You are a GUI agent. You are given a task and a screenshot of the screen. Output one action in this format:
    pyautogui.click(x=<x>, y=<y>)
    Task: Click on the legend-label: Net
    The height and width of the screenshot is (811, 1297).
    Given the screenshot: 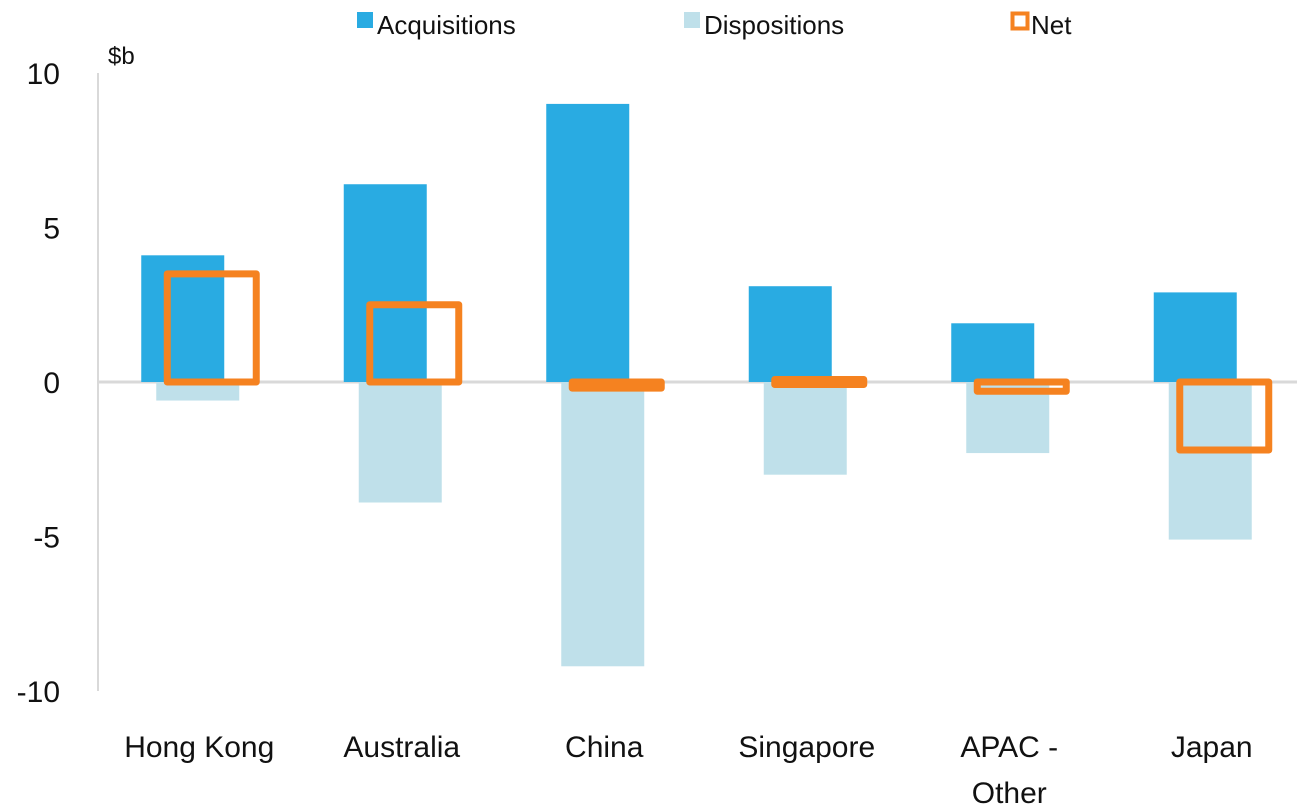 What is the action you would take?
    pyautogui.click(x=1051, y=25)
    